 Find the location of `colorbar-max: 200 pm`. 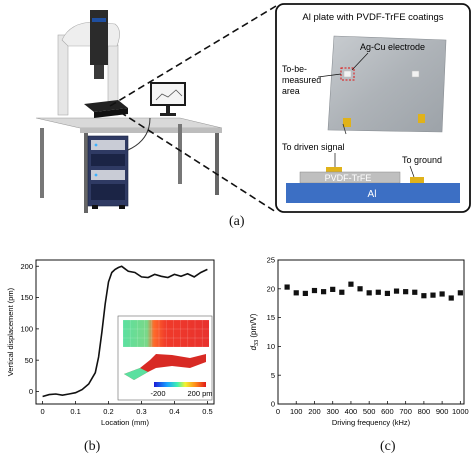

colorbar-max: 200 pm is located at coordinates (199, 393).